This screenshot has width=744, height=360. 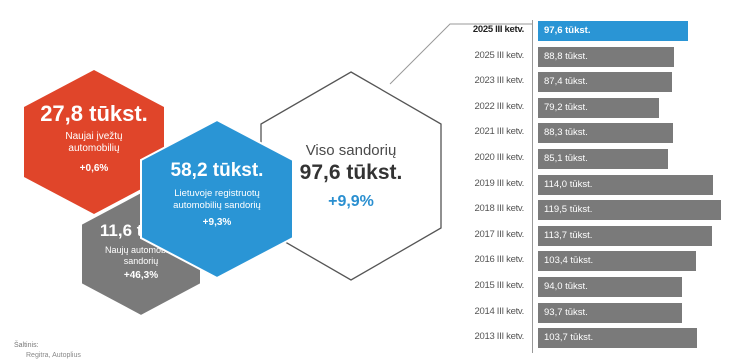 I want to click on new-cars-label: Naujų automobilių sandorių, so click(x=141, y=255).